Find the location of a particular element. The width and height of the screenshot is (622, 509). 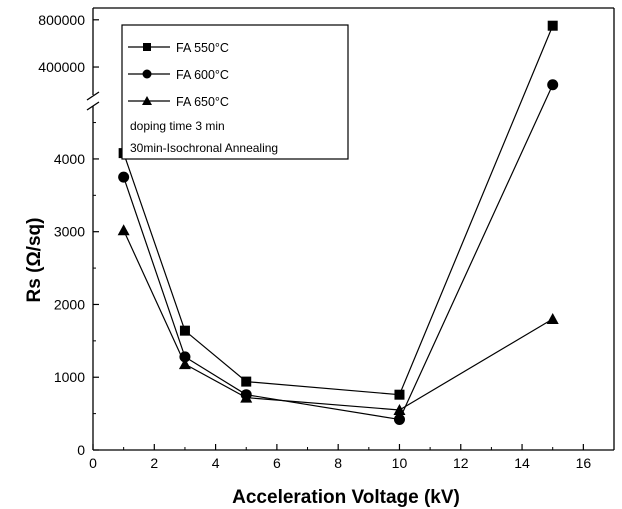

legend-label-0: FA 550°C is located at coordinates (202, 48).